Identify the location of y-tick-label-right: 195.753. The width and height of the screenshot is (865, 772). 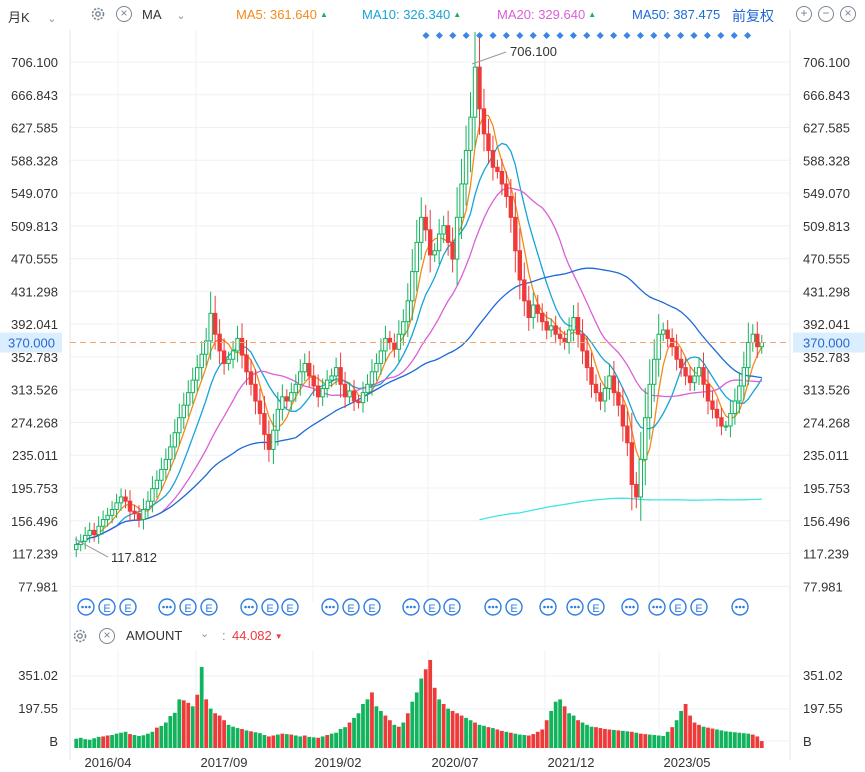
(826, 488).